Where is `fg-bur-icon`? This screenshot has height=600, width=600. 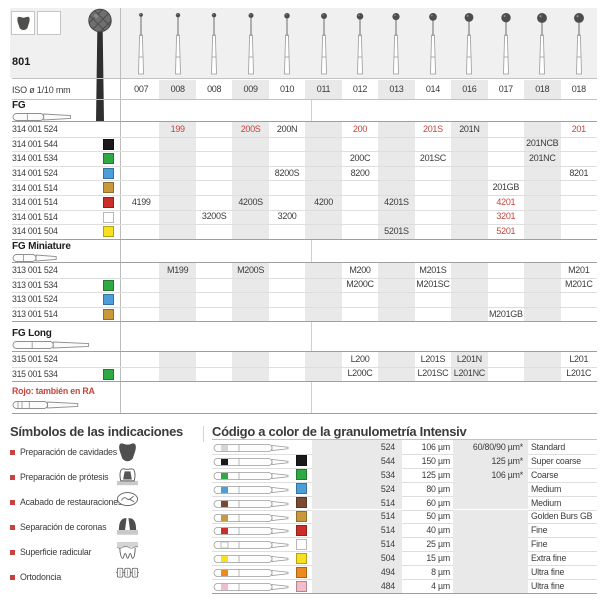
fg-bur-icon is located at coordinates (47, 119).